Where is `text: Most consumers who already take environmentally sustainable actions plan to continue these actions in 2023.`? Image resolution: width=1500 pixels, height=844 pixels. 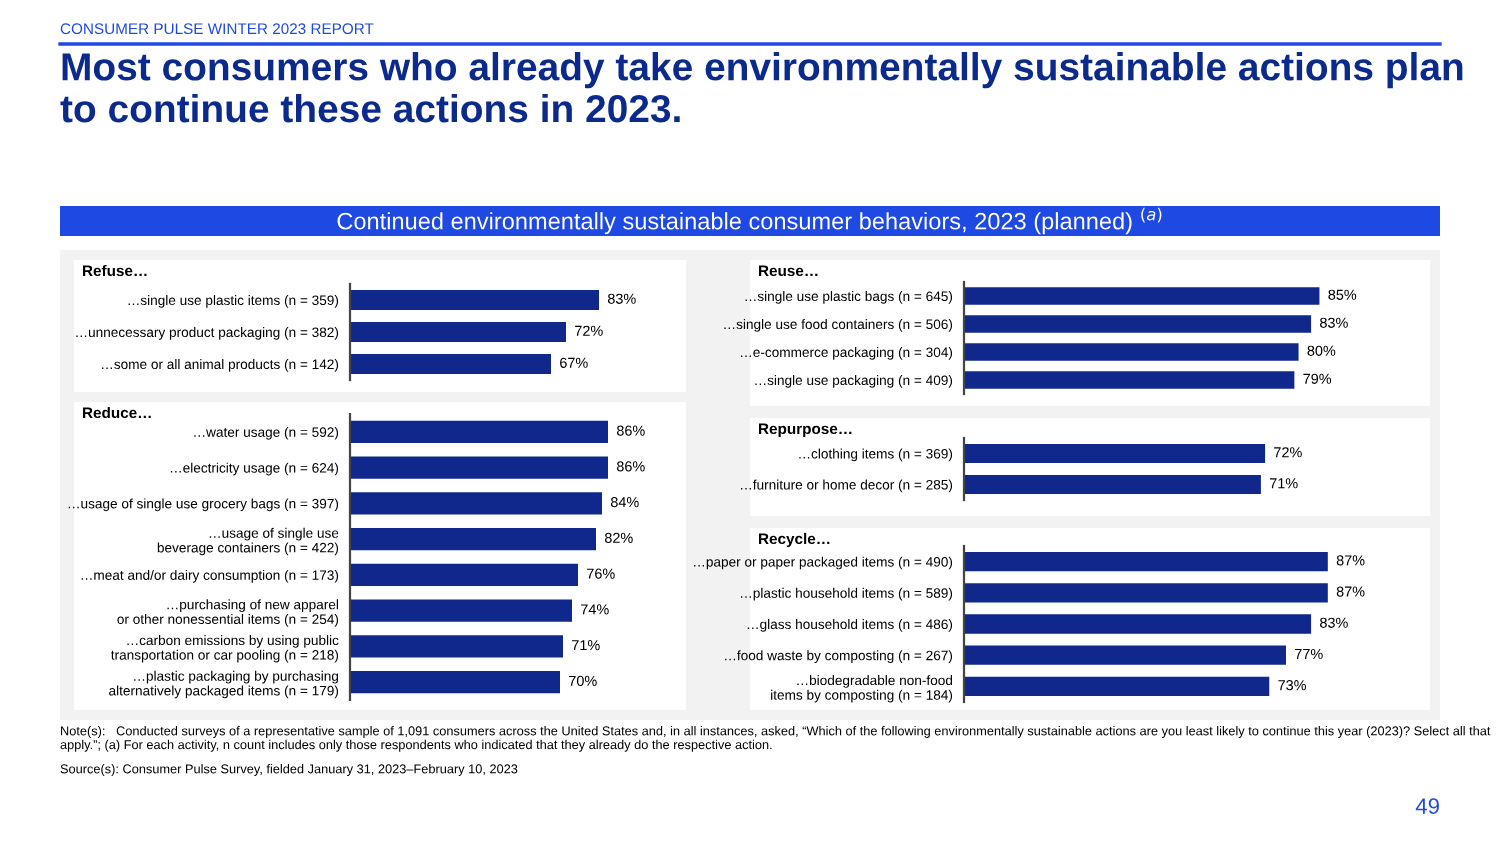
text: Most consumers who already take environmentally sustainable actions plan to continue these actions in 2023. is located at coordinates (761, 87).